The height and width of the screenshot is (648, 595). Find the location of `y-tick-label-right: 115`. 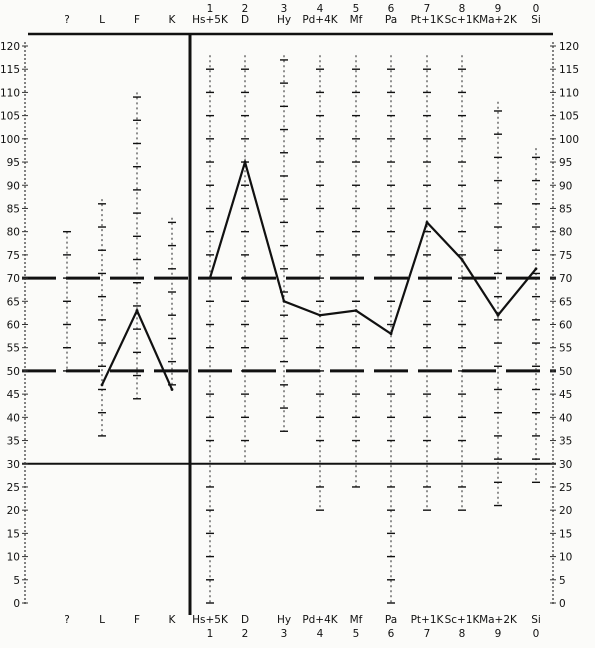

y-tick-label-right: 115 is located at coordinates (569, 70).